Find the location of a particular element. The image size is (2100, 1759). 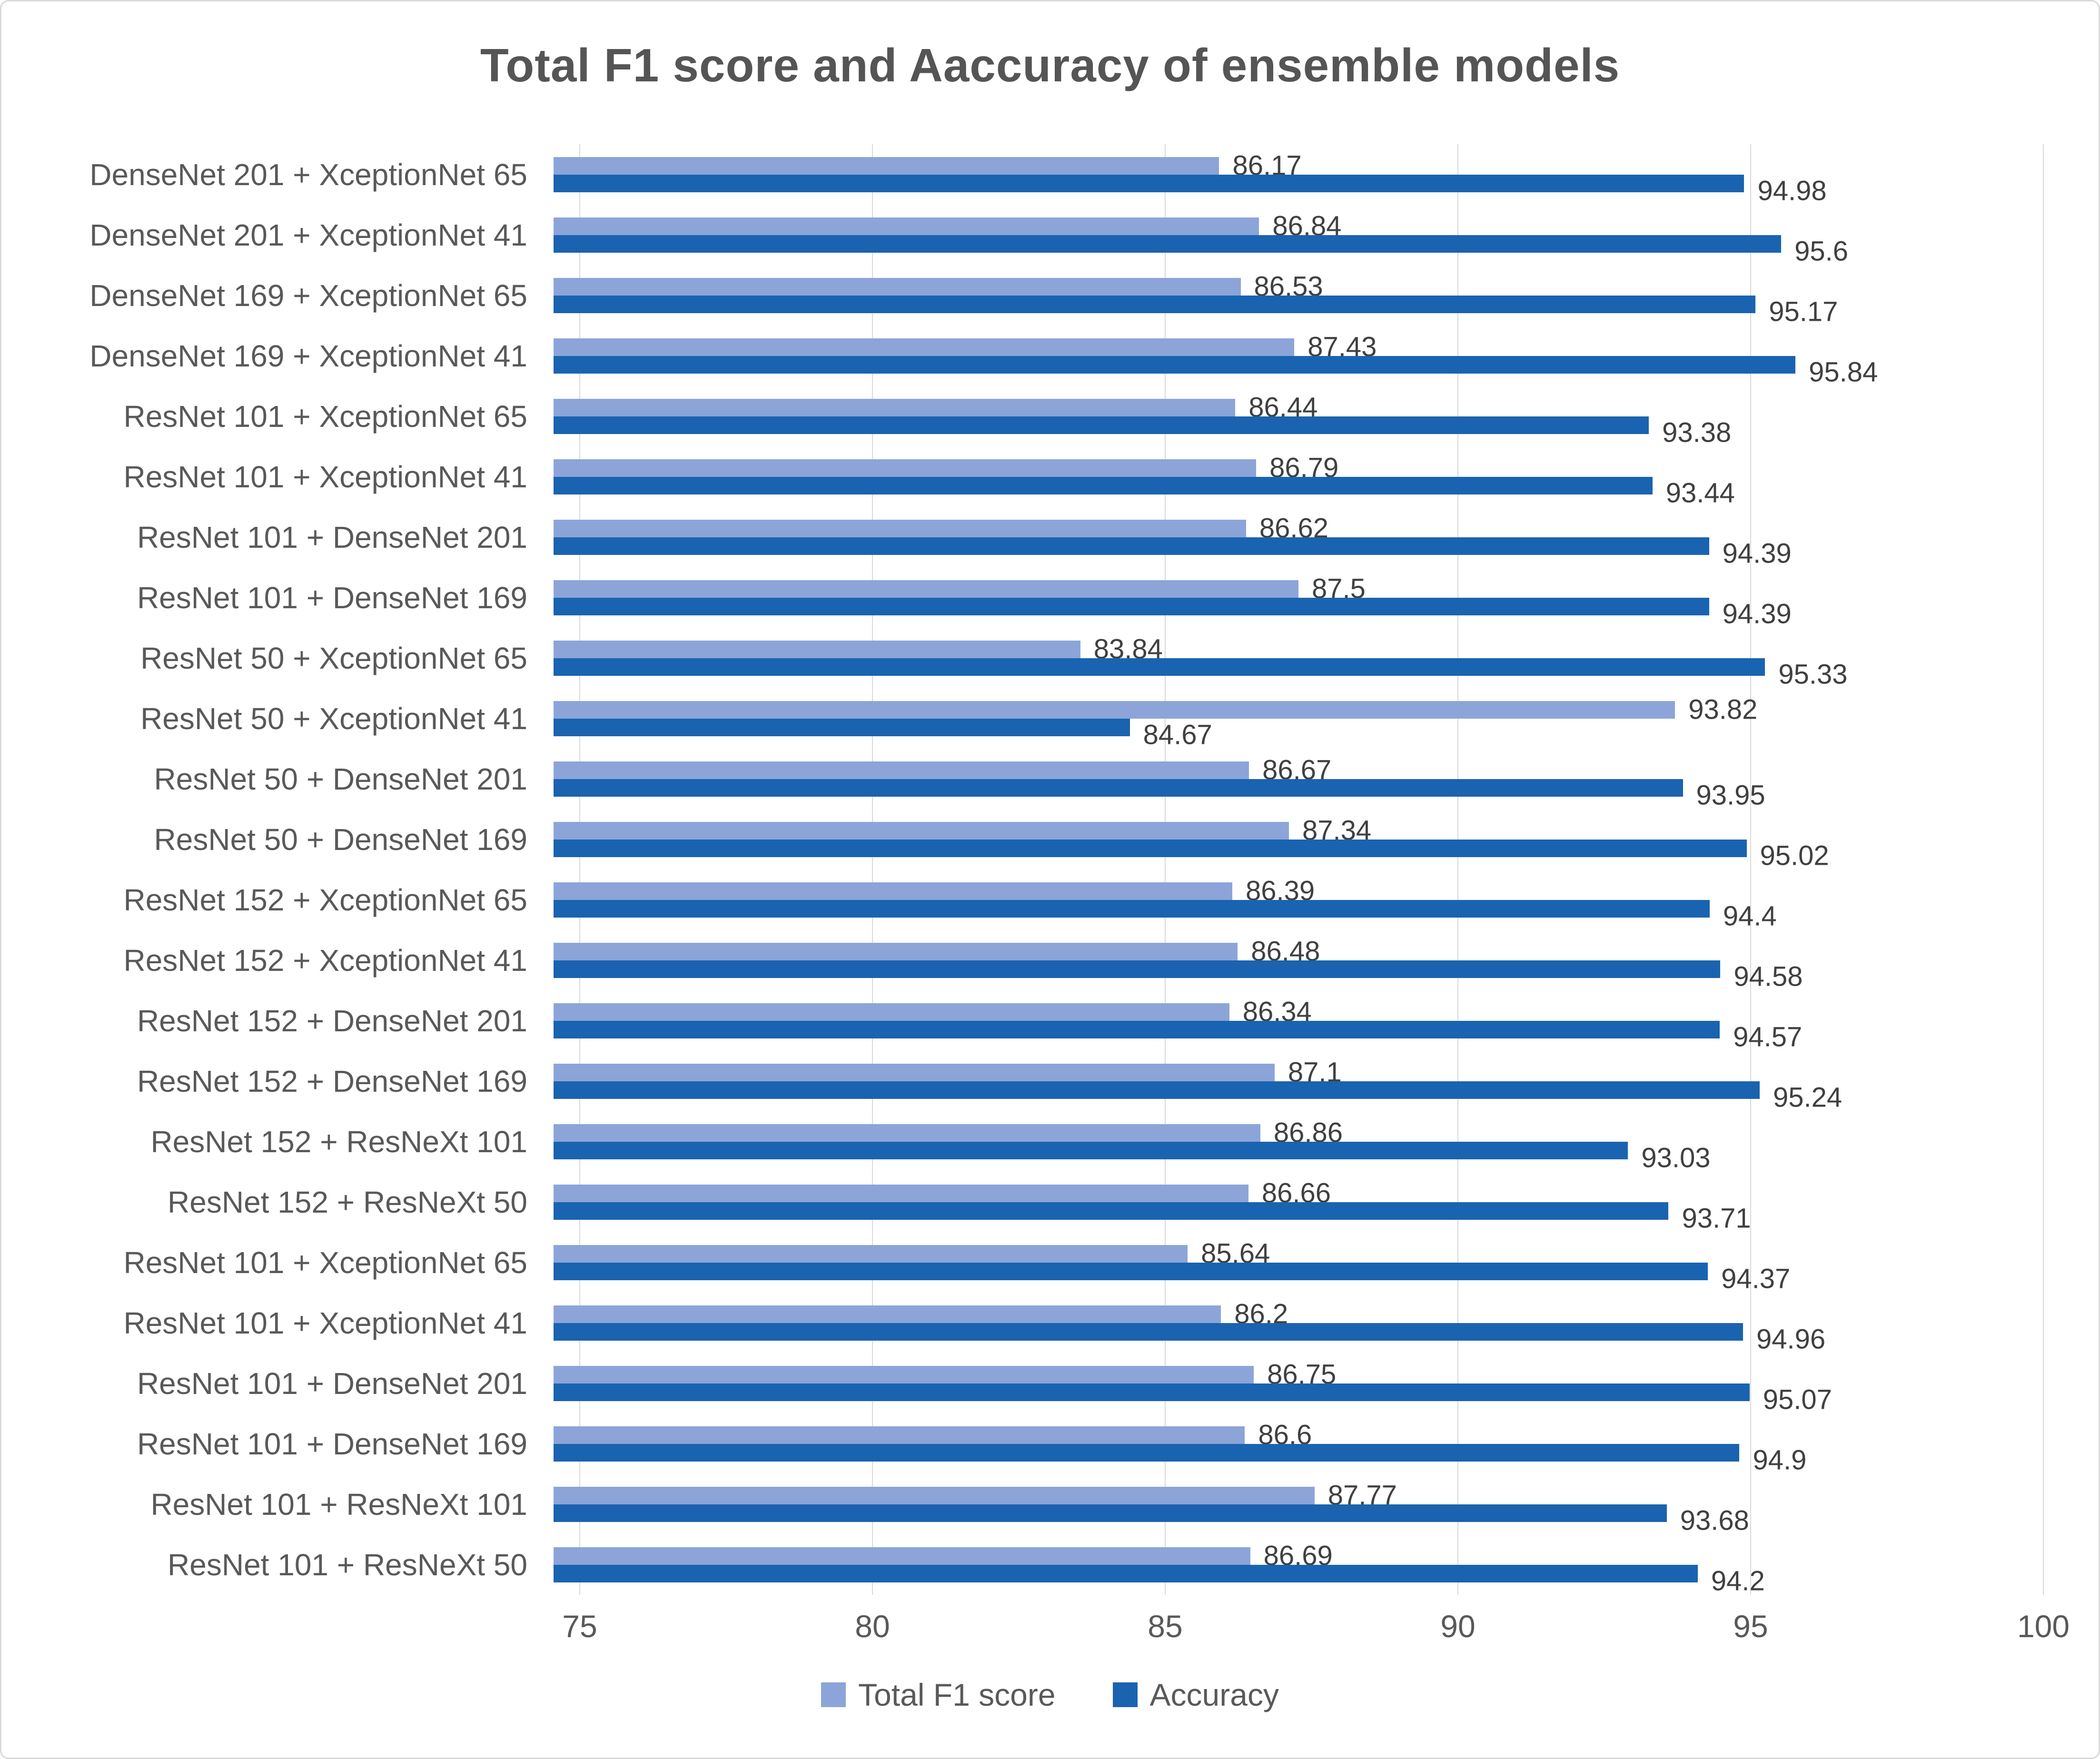

category-label: ResNet 50 + DenseNet 169 is located at coordinates (340, 839).